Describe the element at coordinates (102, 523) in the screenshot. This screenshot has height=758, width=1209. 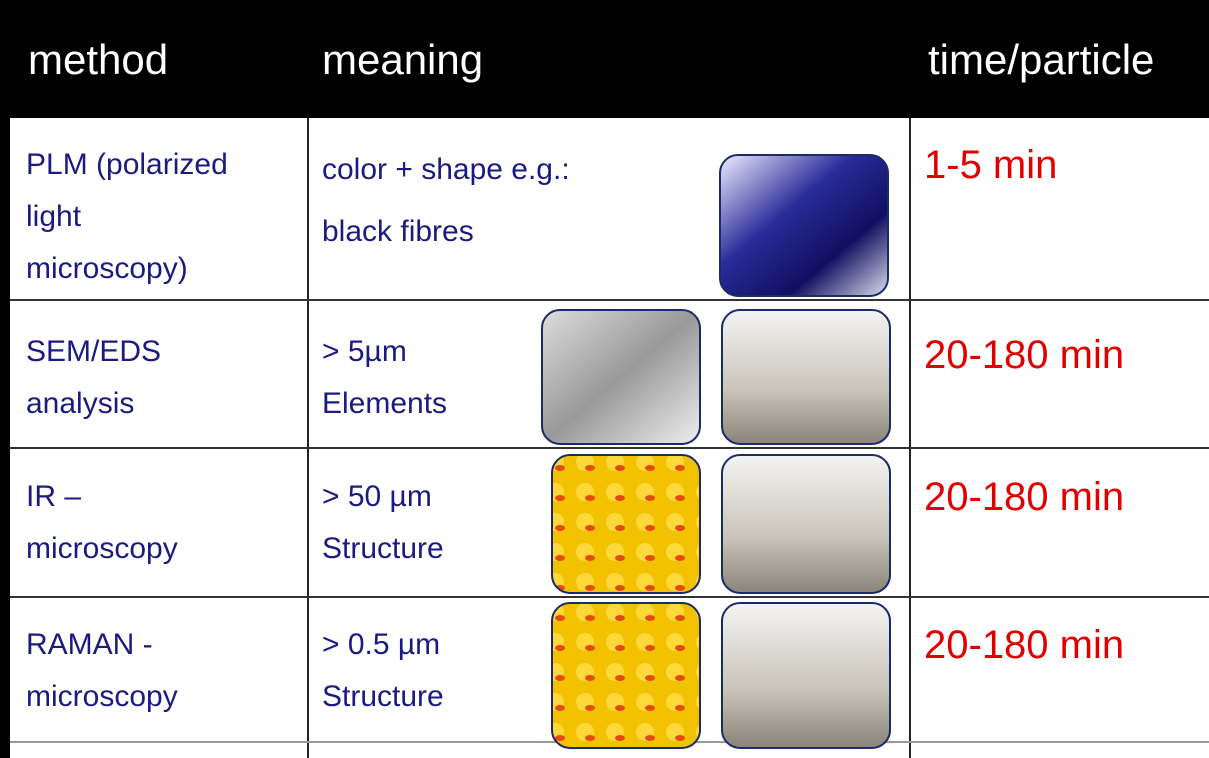
I see `method-cell: IR – microscopy` at that location.